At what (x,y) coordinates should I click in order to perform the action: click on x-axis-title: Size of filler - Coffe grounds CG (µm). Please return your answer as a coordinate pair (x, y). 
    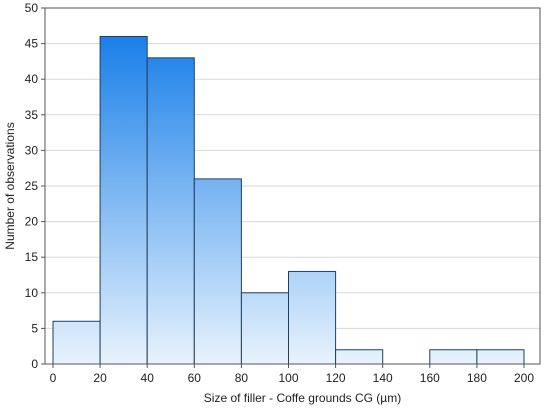
    Looking at the image, I should click on (302, 398).